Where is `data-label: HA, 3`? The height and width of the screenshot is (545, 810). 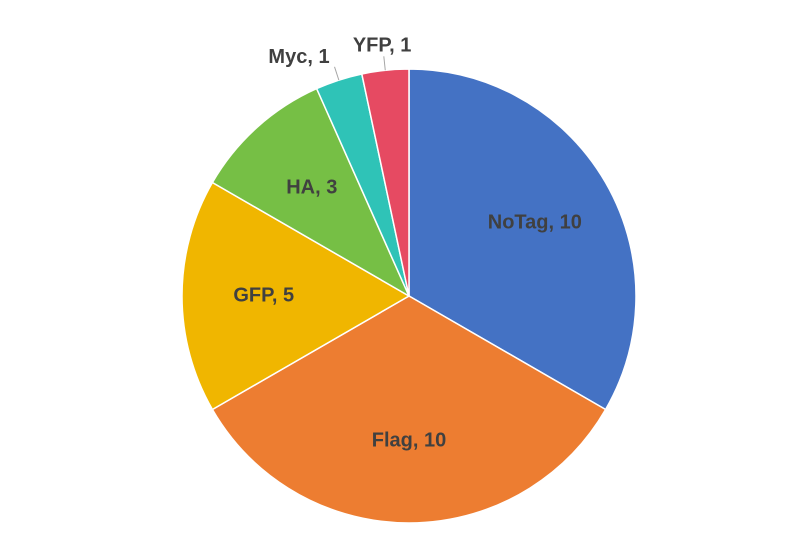 data-label: HA, 3 is located at coordinates (311, 187).